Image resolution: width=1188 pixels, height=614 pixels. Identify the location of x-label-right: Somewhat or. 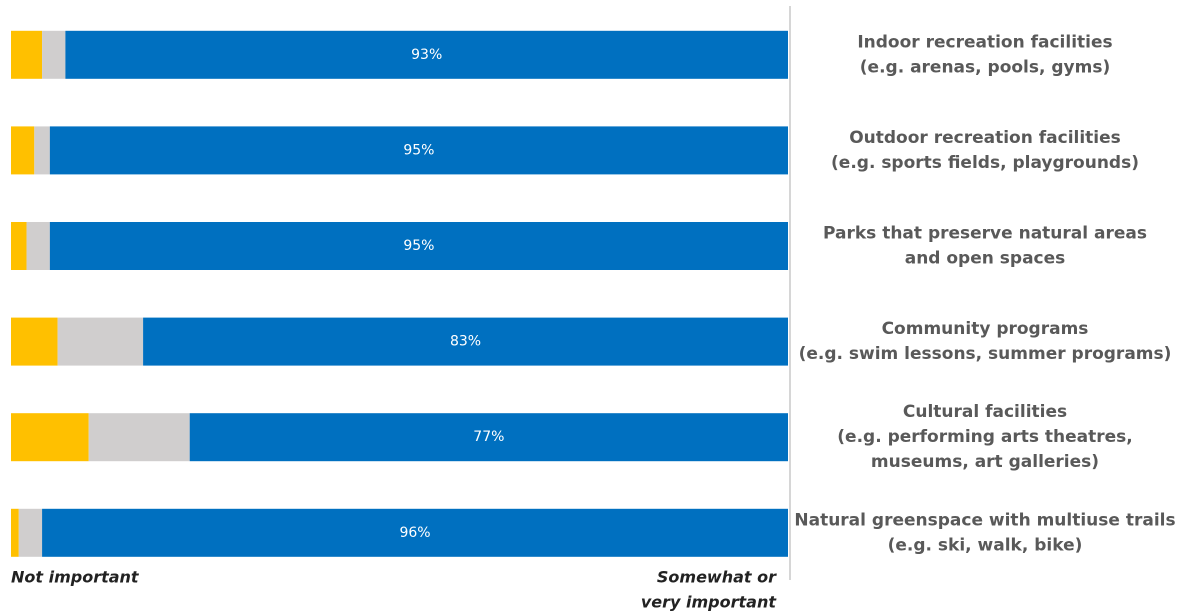
(717, 577).